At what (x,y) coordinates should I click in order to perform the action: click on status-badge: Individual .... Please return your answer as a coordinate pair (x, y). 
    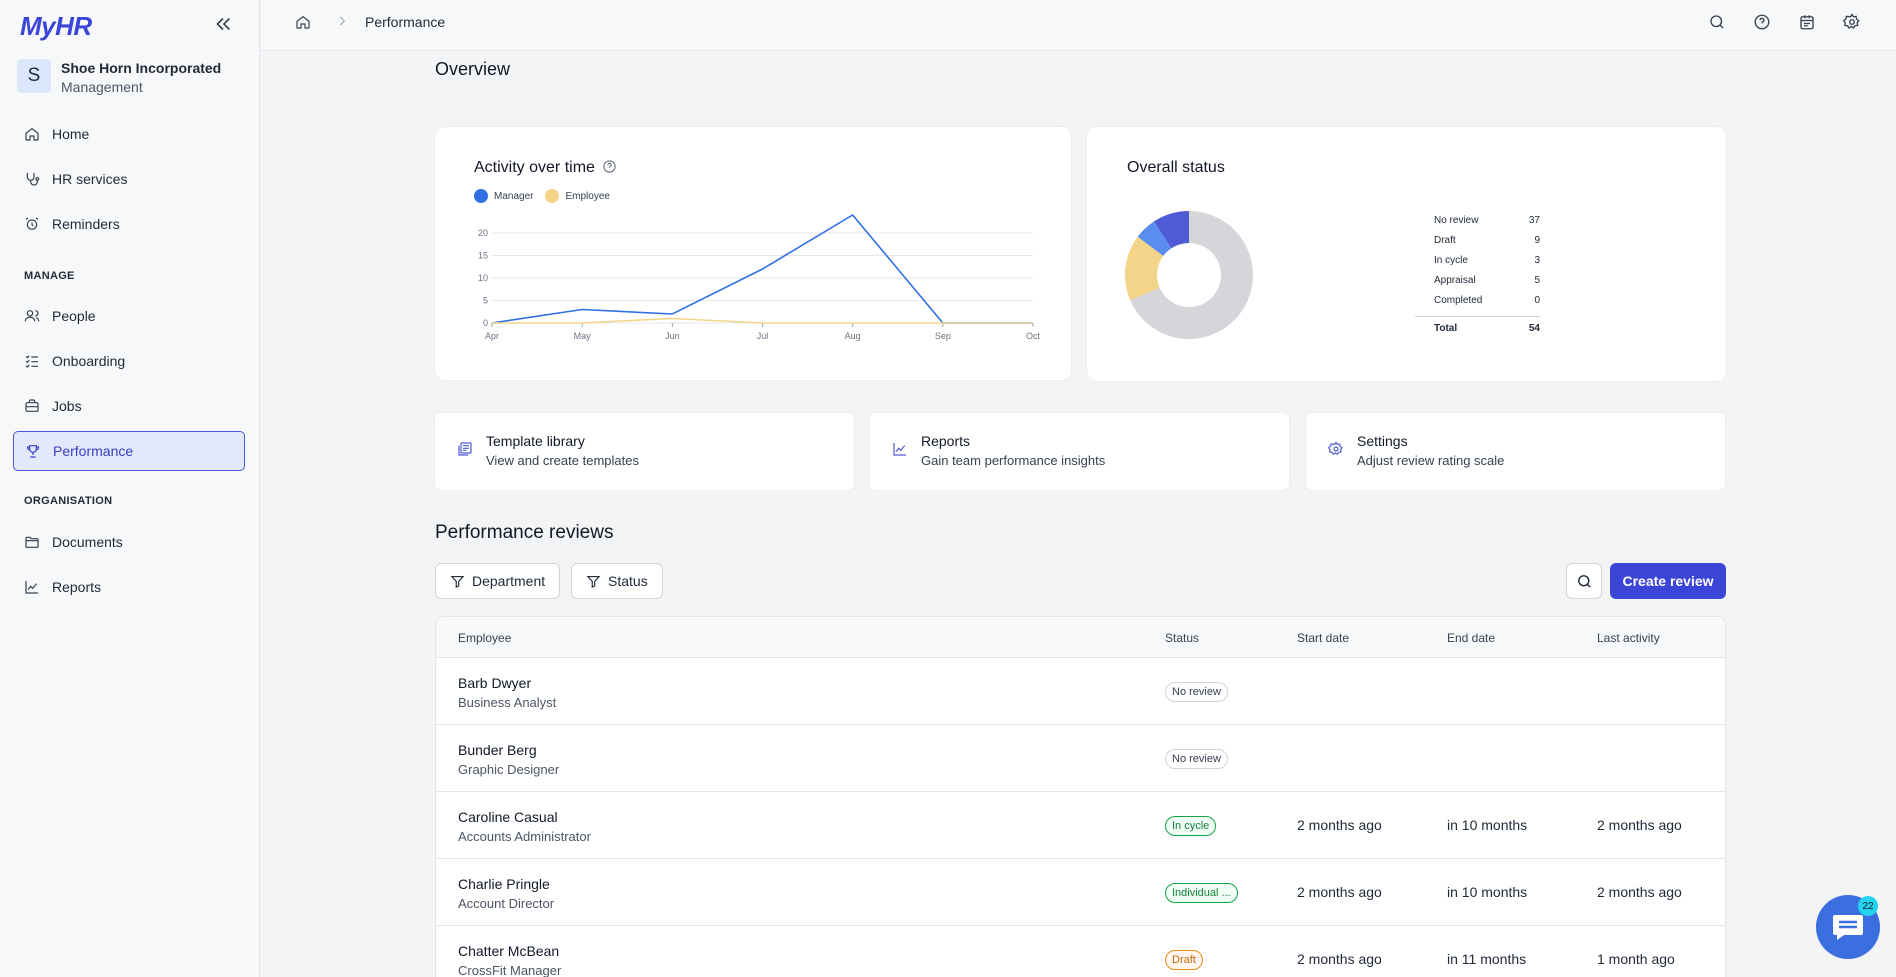
    Looking at the image, I should click on (1201, 893).